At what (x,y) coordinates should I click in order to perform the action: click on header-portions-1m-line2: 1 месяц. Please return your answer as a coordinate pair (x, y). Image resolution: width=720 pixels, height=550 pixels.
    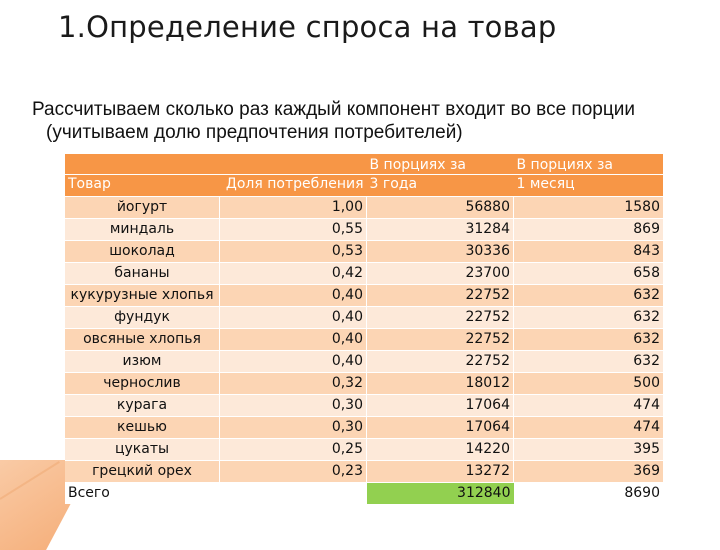
    Looking at the image, I should click on (588, 185).